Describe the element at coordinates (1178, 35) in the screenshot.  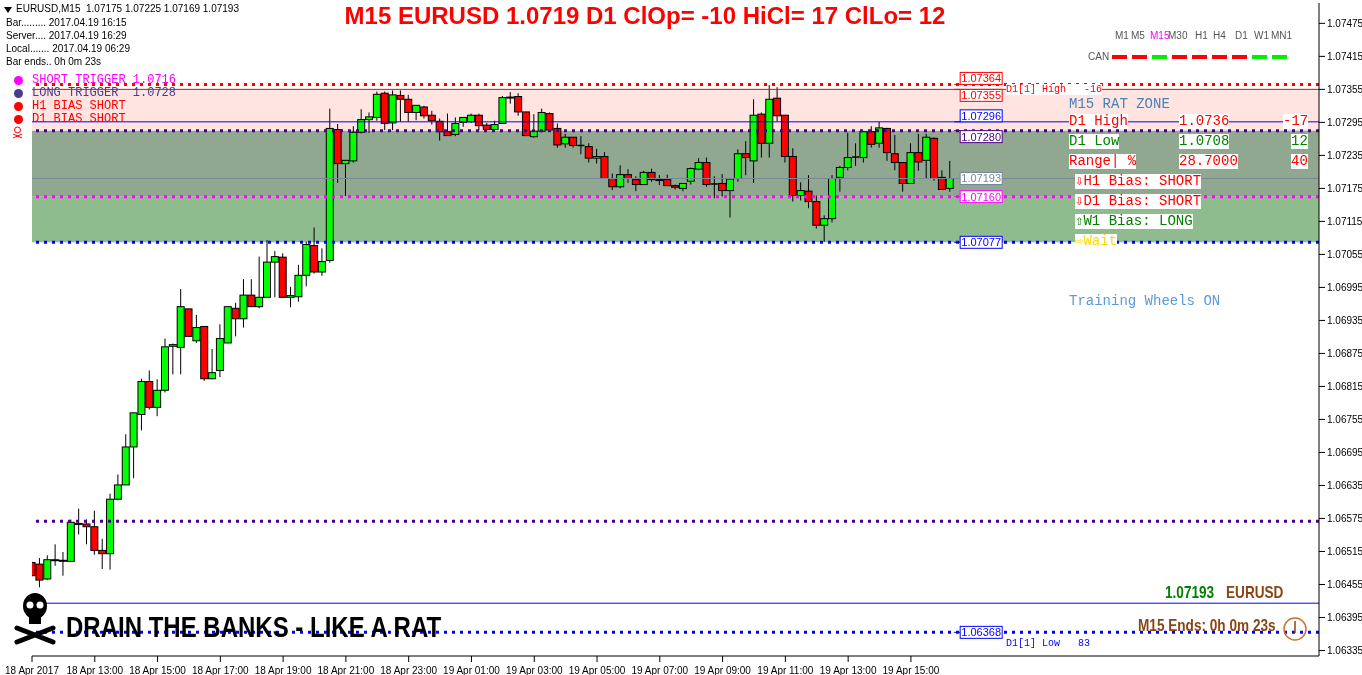
I see `annotation: M30` at that location.